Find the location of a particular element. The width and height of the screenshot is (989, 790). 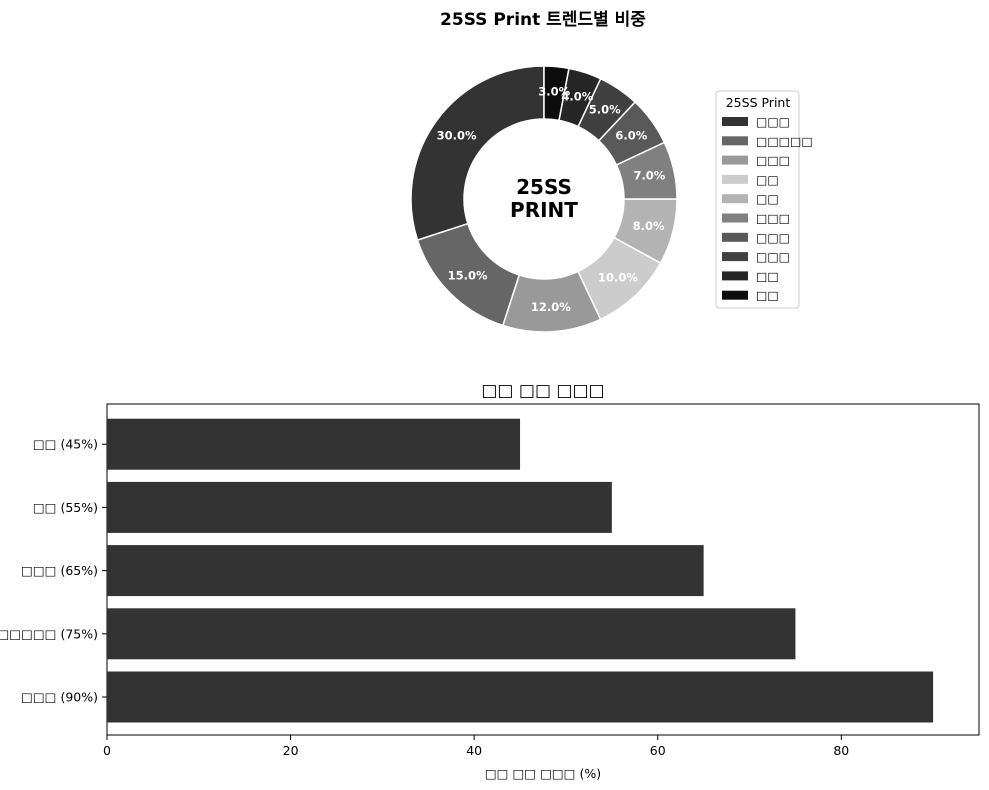

y-category-label-0: □□□ (90%) is located at coordinates (59, 697).